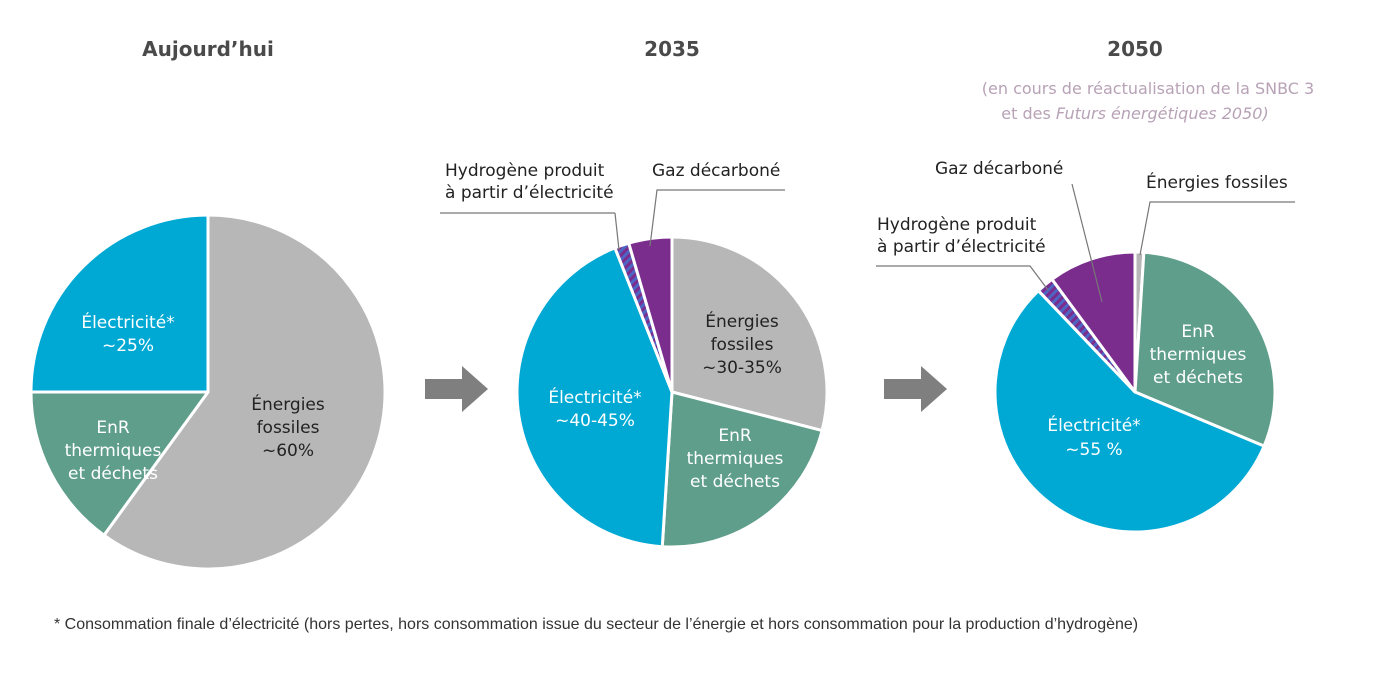 Image resolution: width=1380 pixels, height=692 pixels. I want to click on callout-hydrogene-2050-line2: à partir d’électricité, so click(961, 247).